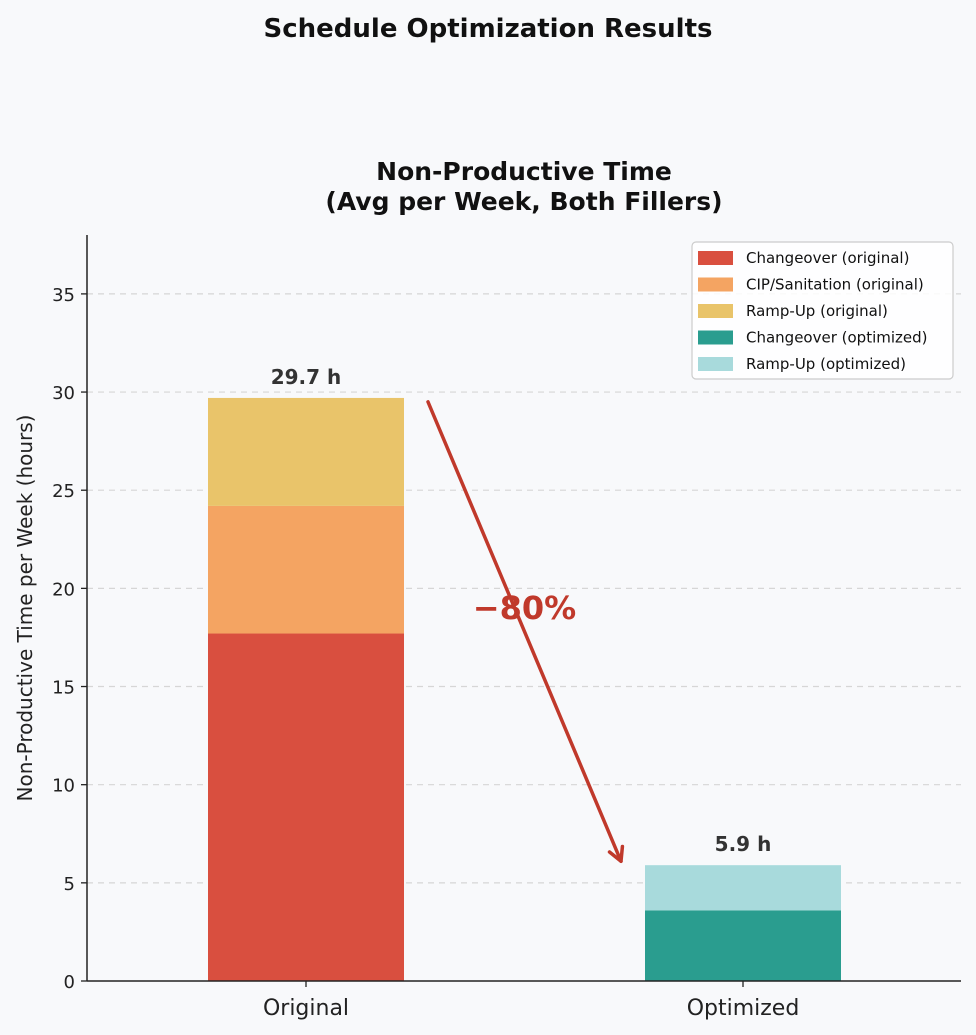 The width and height of the screenshot is (976, 1035). Describe the element at coordinates (25, 608) in the screenshot. I see `y-axis-label: Non-Productive Time per Week (hours)` at that location.